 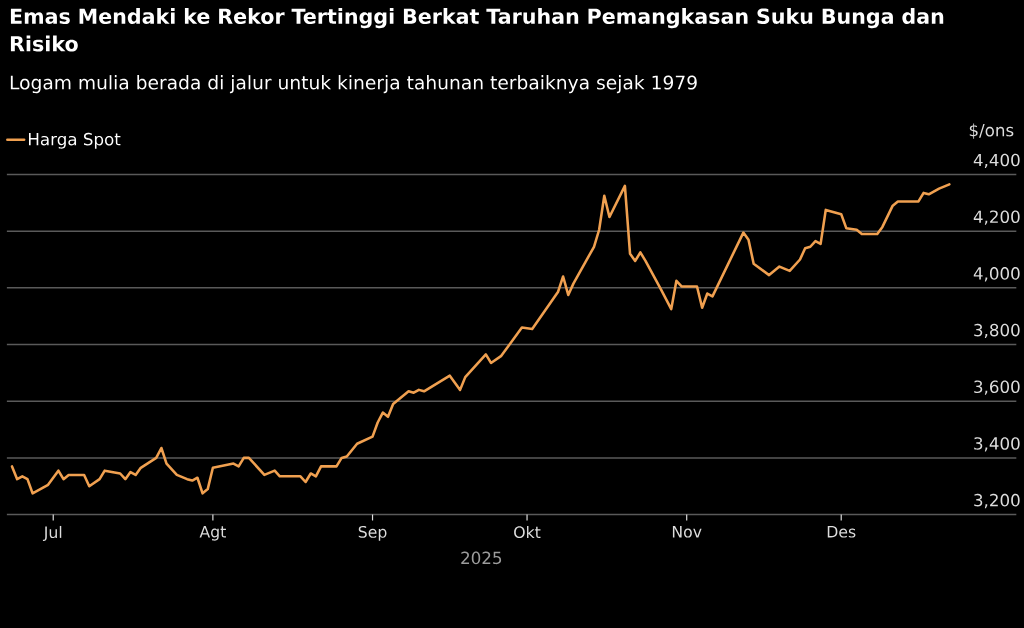 I want to click on chart-title: Emas Mendaki ke Rekor Tertinggi Berkat Taruhan Pemangkasan Suku Bunga dan Risiko, so click(x=477, y=30).